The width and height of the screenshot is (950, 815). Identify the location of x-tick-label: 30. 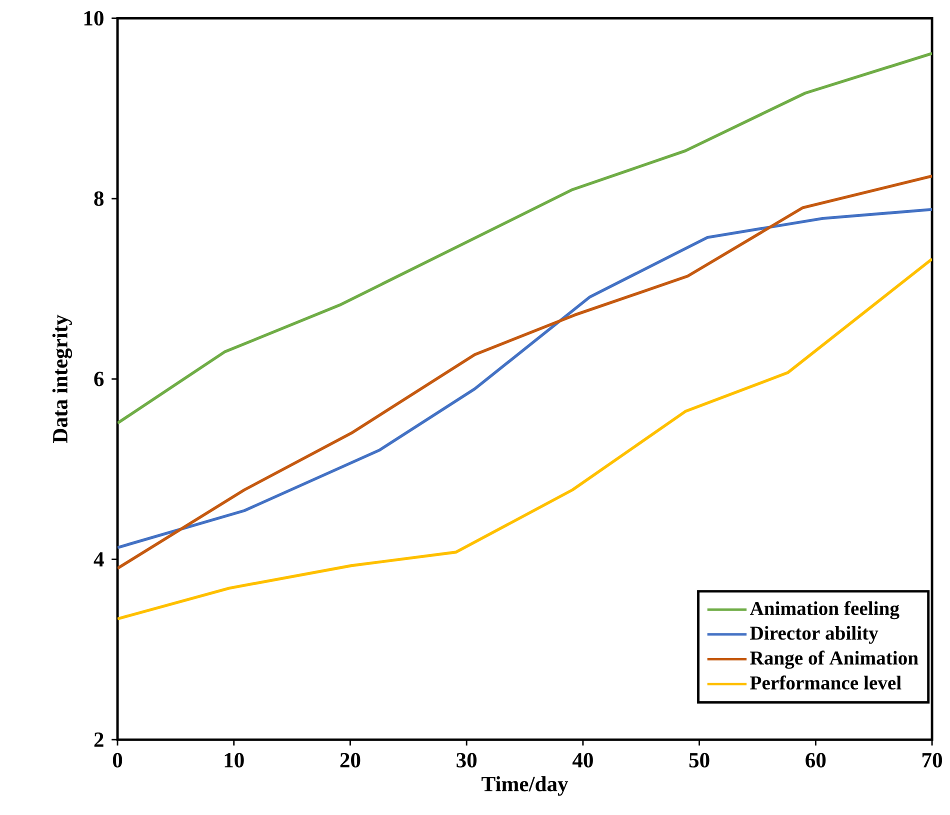
(466, 760).